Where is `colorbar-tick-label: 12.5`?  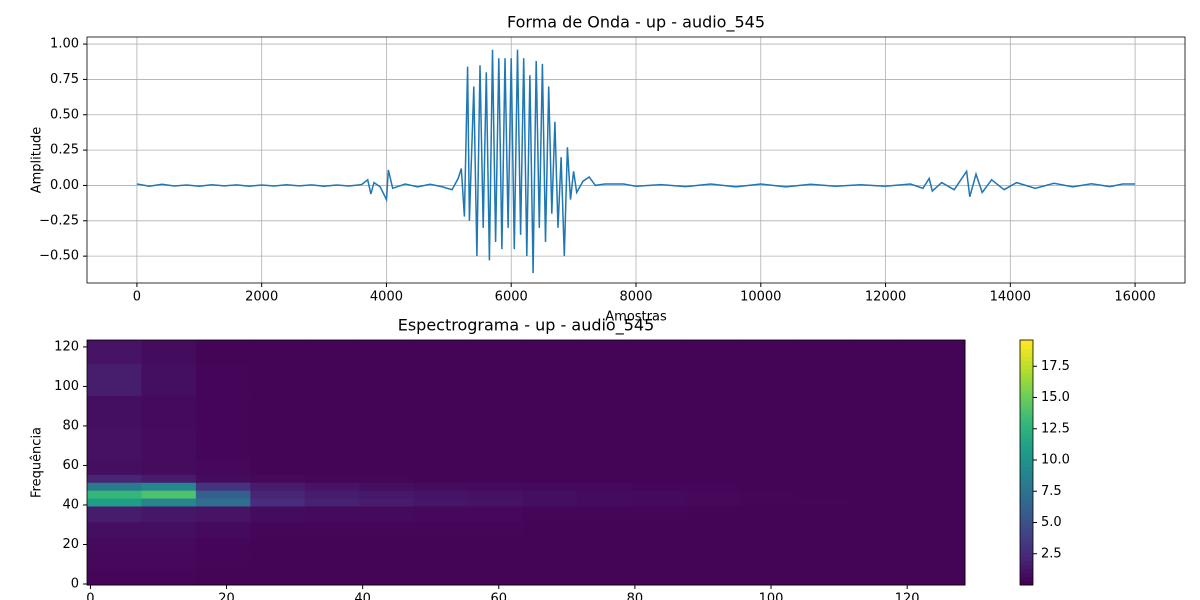 colorbar-tick-label: 12.5 is located at coordinates (1055, 428).